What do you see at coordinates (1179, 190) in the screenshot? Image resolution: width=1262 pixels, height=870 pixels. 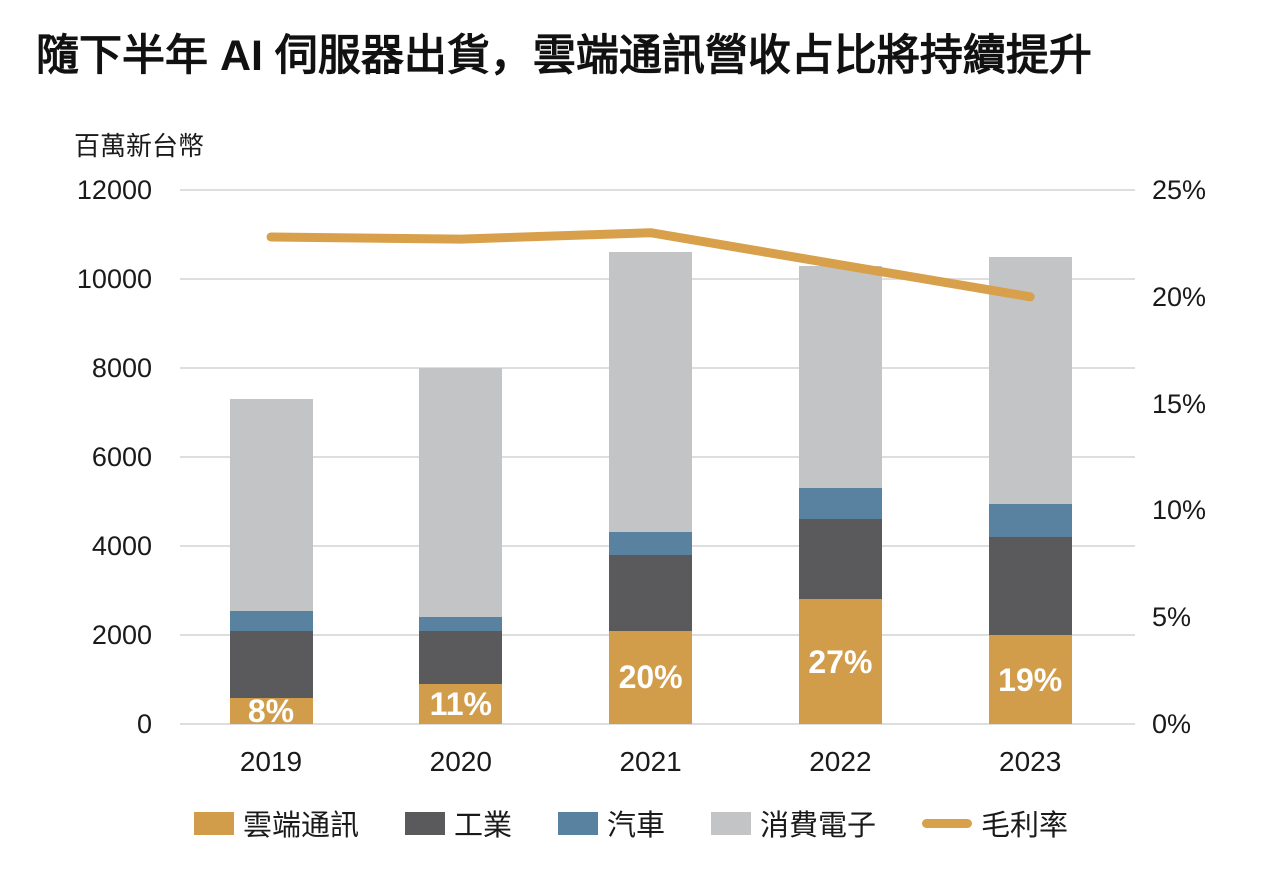 I see `right-axis-tick: 25%` at bounding box center [1179, 190].